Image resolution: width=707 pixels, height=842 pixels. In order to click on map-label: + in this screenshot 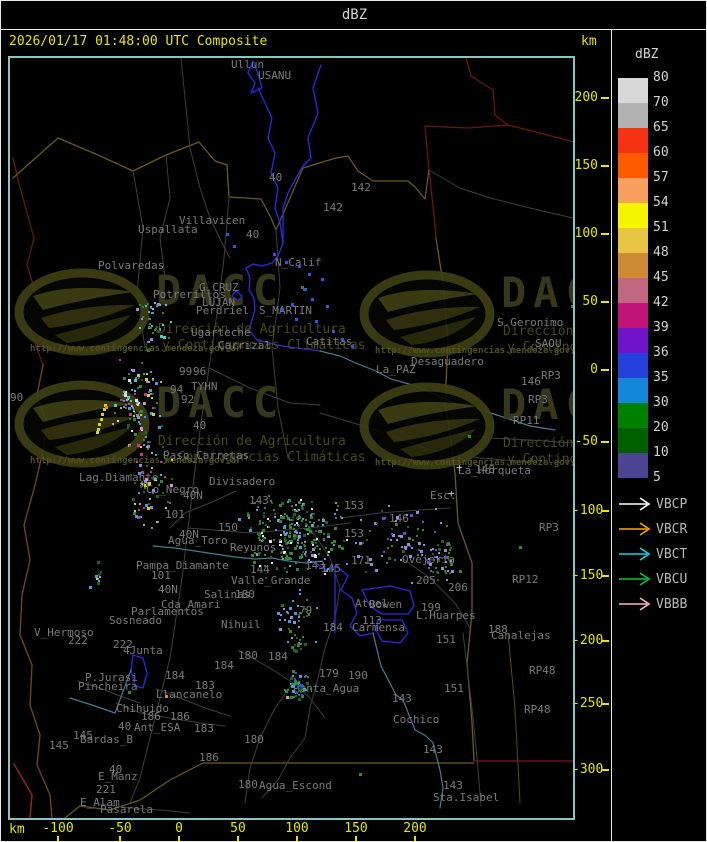, I will do `click(459, 467)`.